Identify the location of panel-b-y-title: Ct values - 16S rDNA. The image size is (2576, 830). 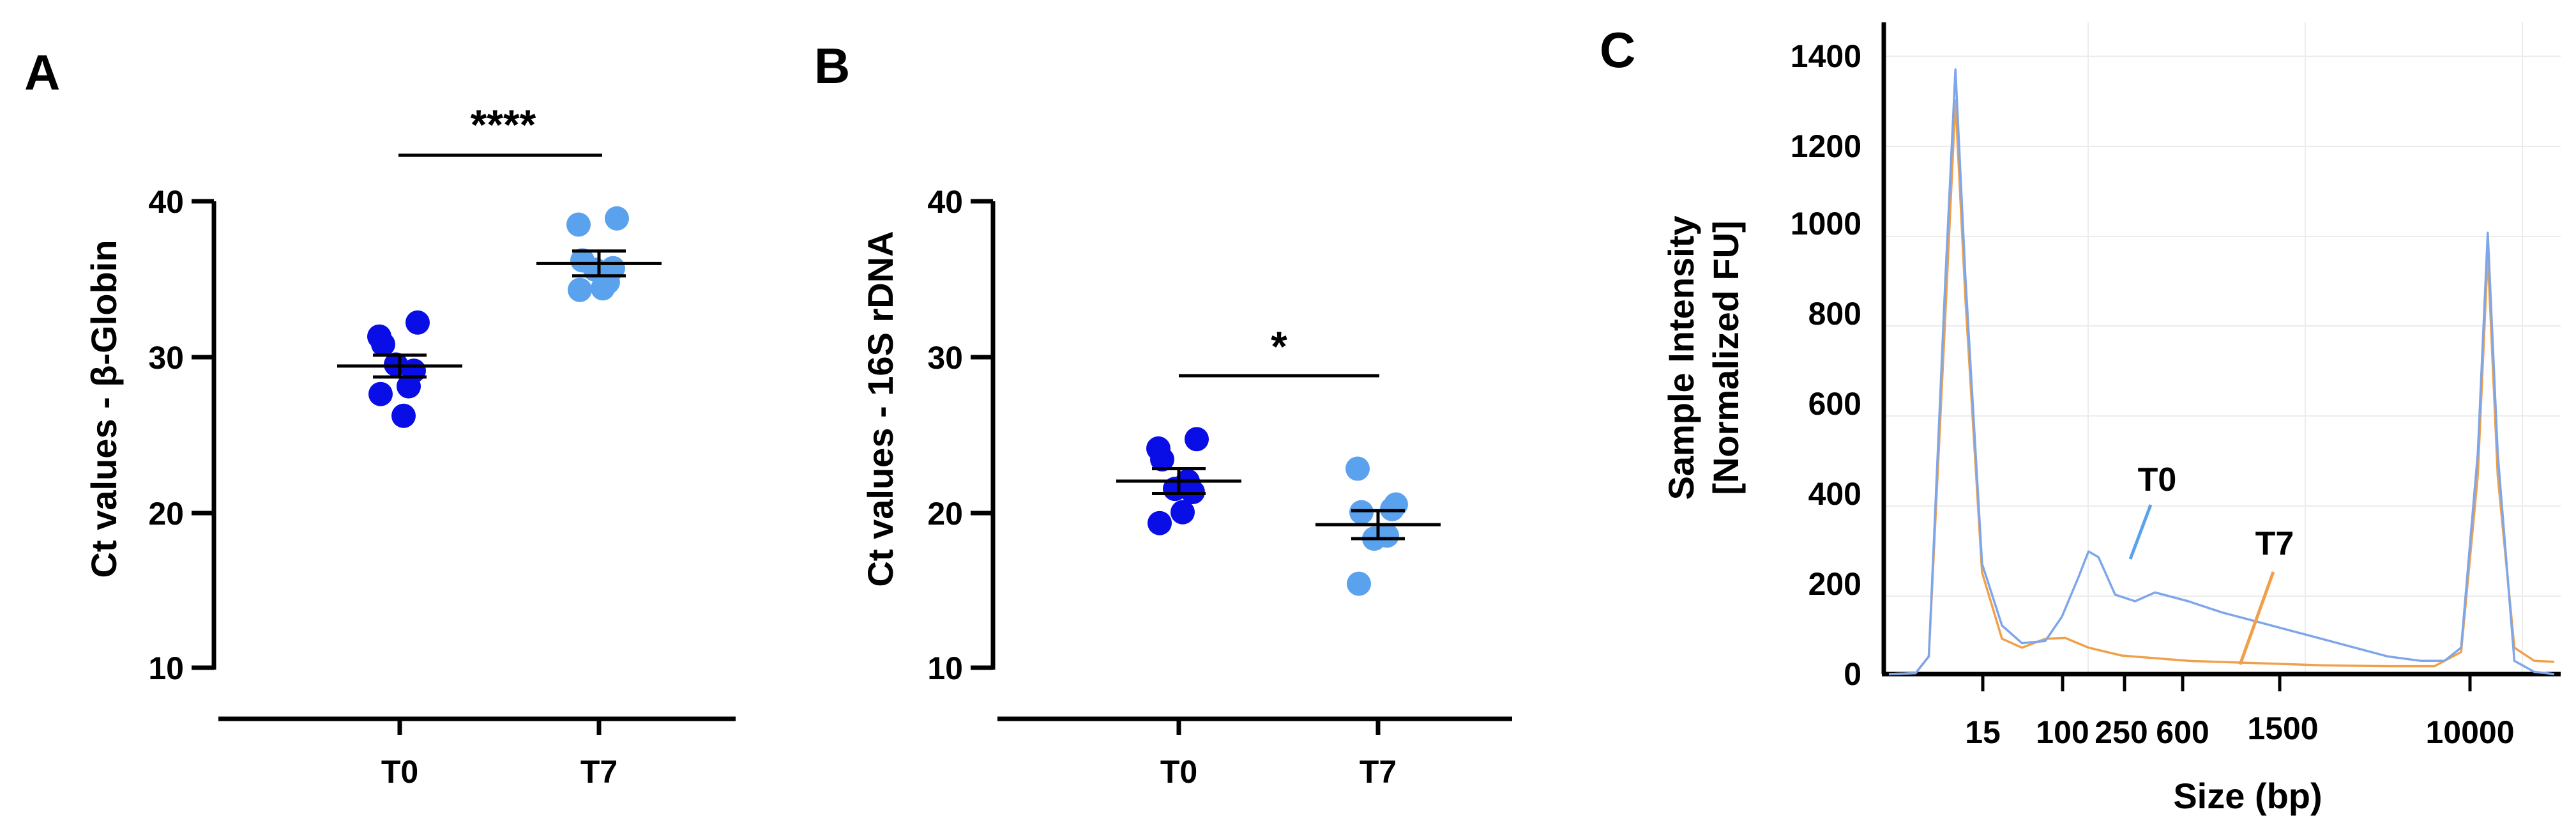
(880, 409).